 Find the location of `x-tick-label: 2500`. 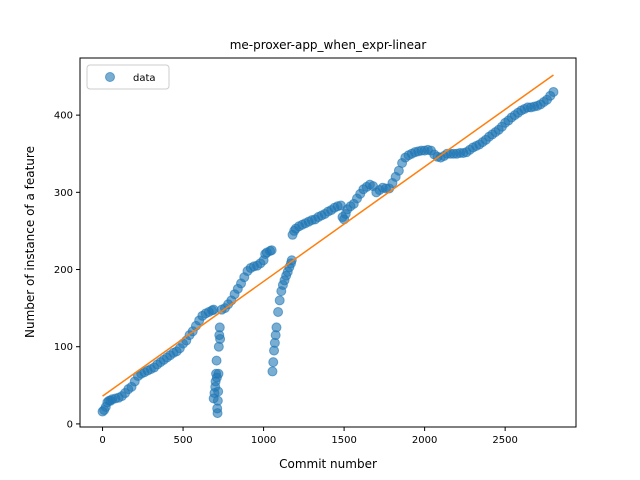

x-tick-label: 2500 is located at coordinates (504, 440).